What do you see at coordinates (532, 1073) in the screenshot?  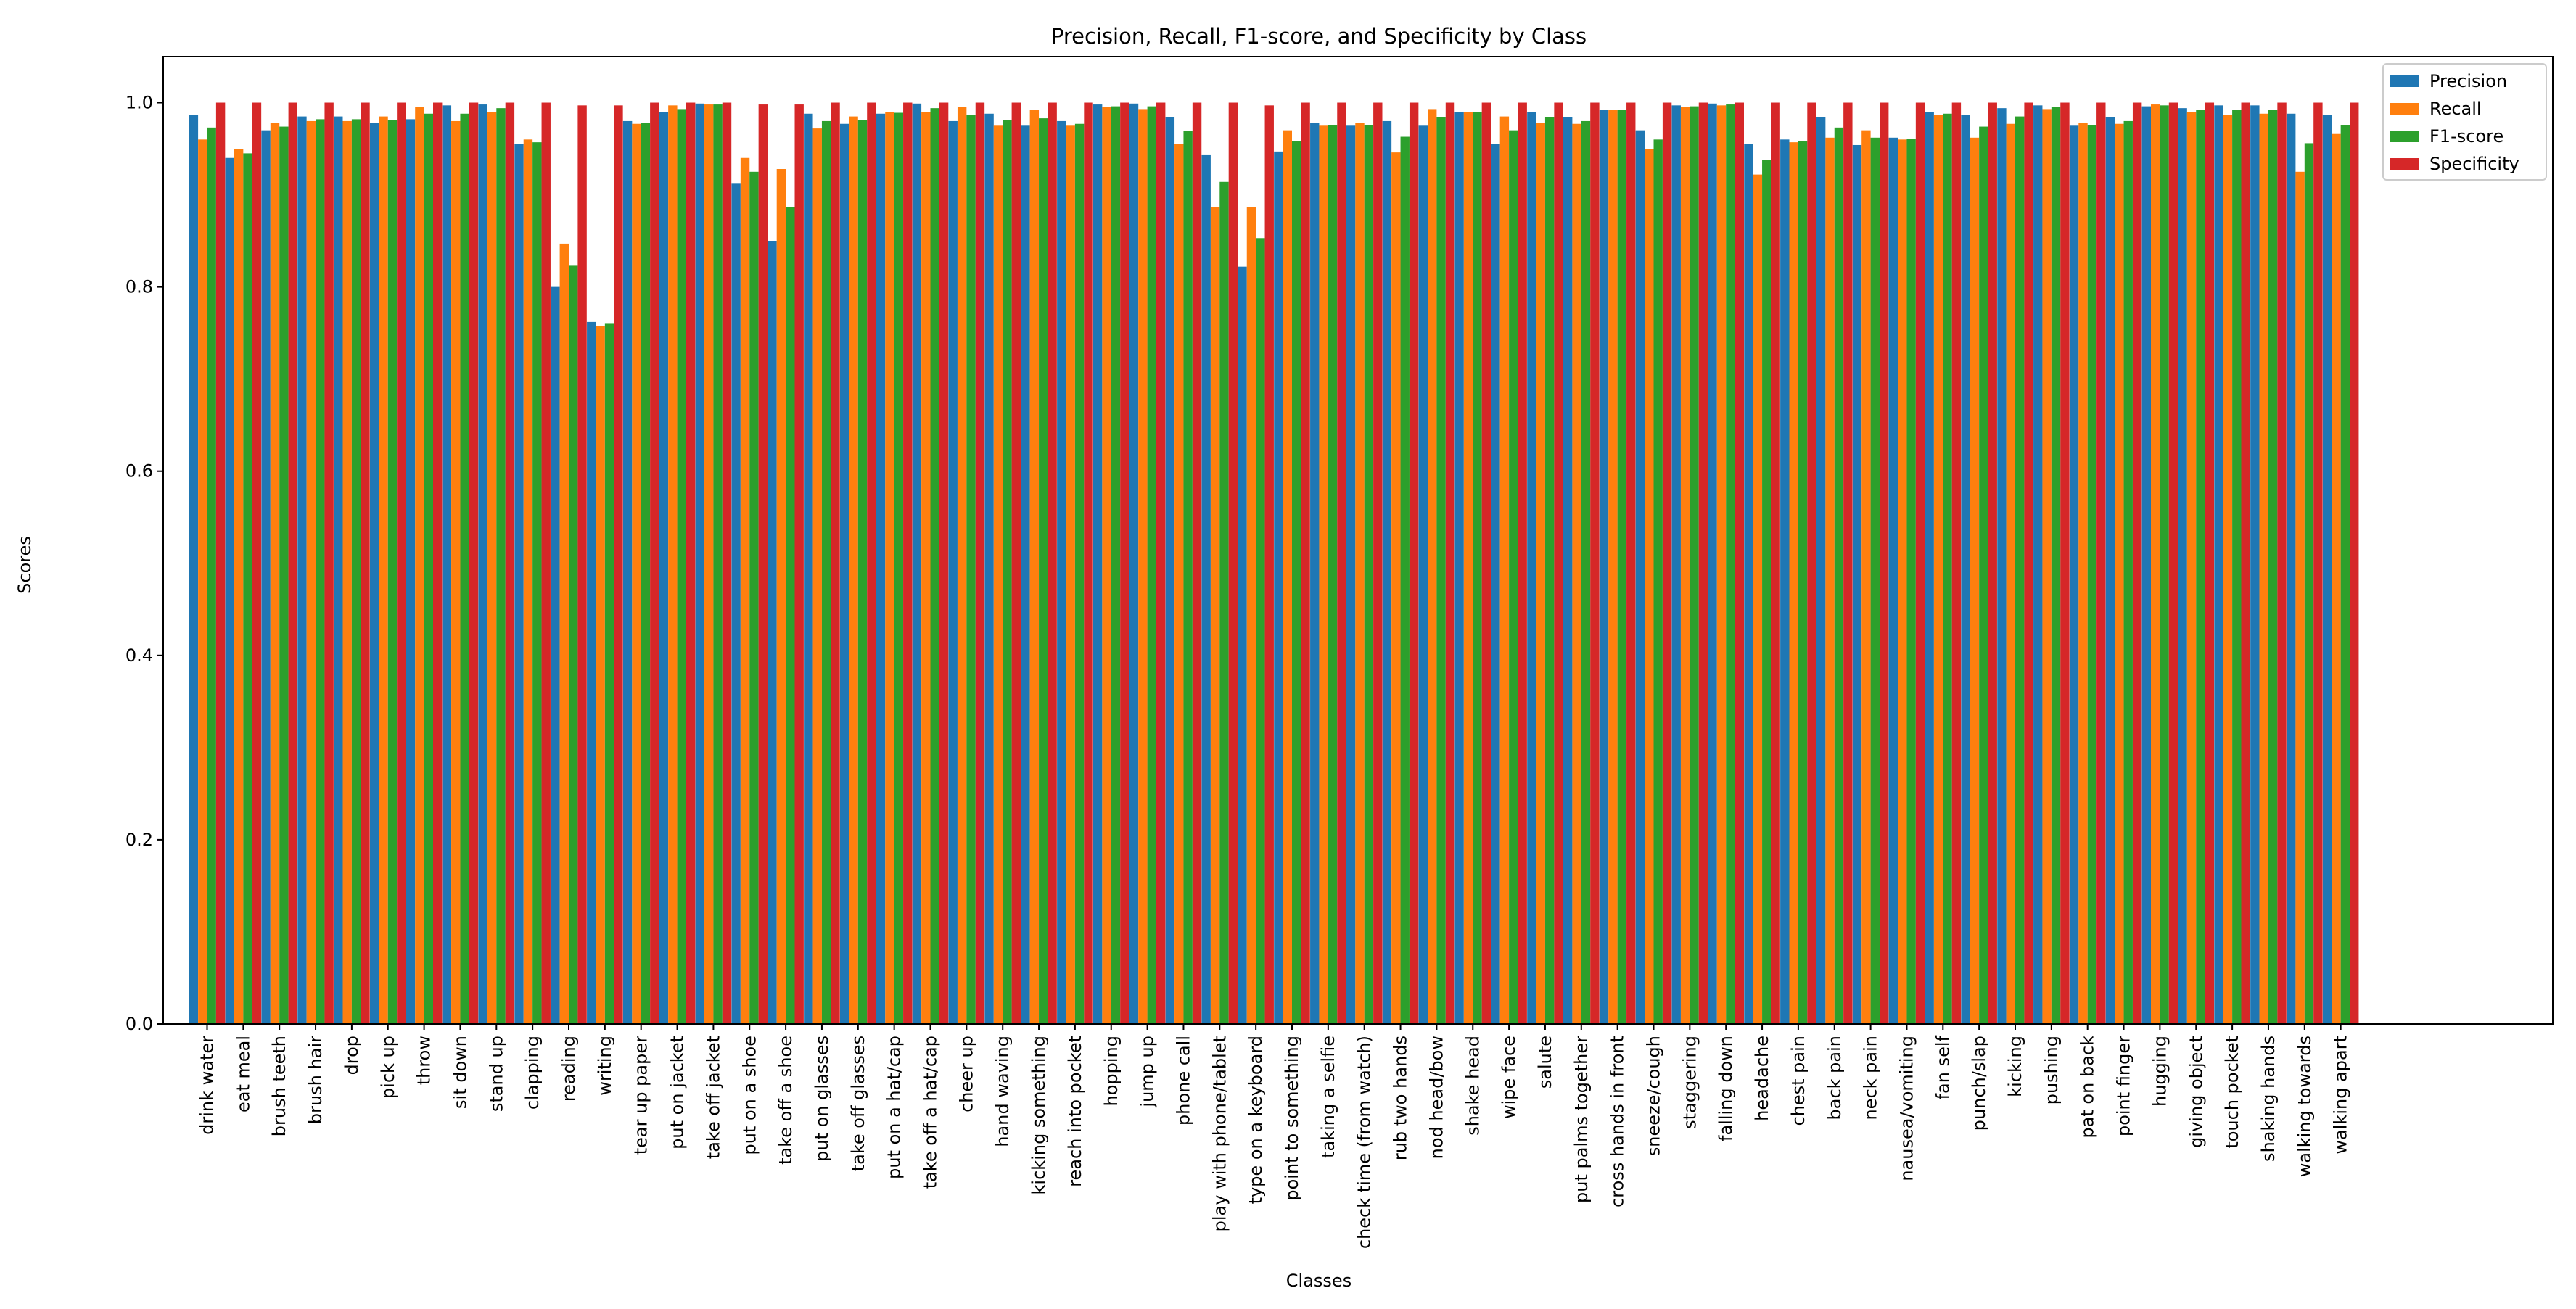 I see `x-tick-label: clapping` at bounding box center [532, 1073].